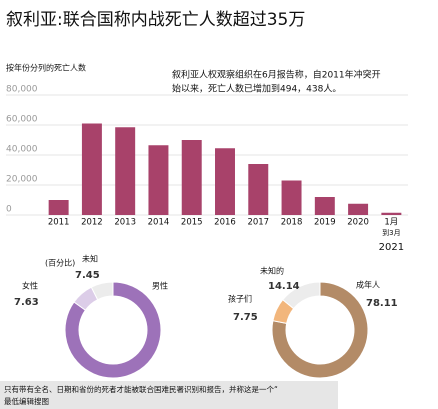 This screenshot has height=409, width=438. I want to click on x-tick-label: 2019, so click(325, 223).